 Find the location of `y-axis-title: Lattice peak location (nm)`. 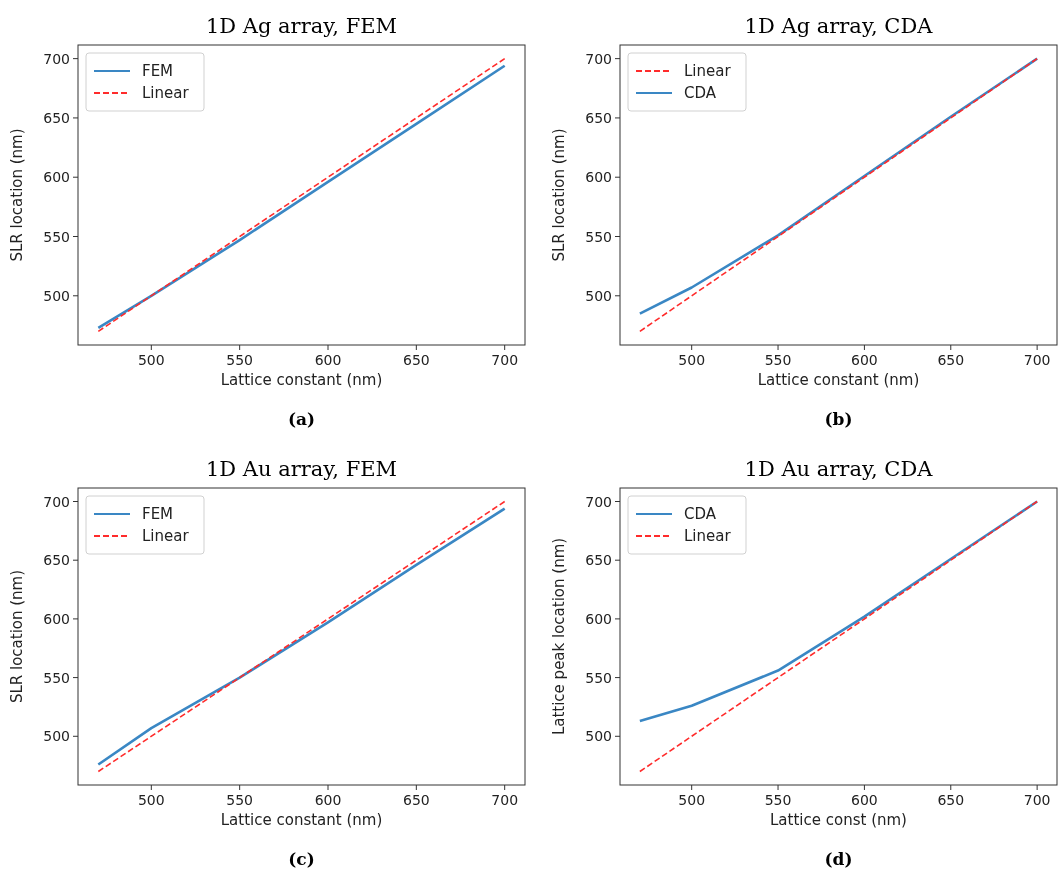

y-axis-title: Lattice peak location (nm) is located at coordinates (559, 636).